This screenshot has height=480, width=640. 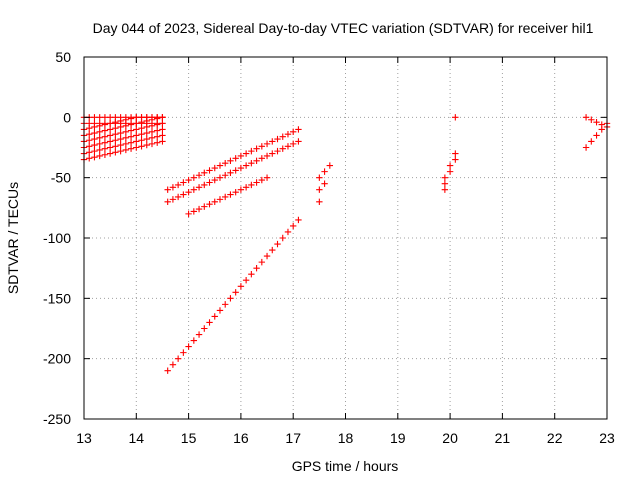 I want to click on series-arc-h, so click(x=123, y=150).